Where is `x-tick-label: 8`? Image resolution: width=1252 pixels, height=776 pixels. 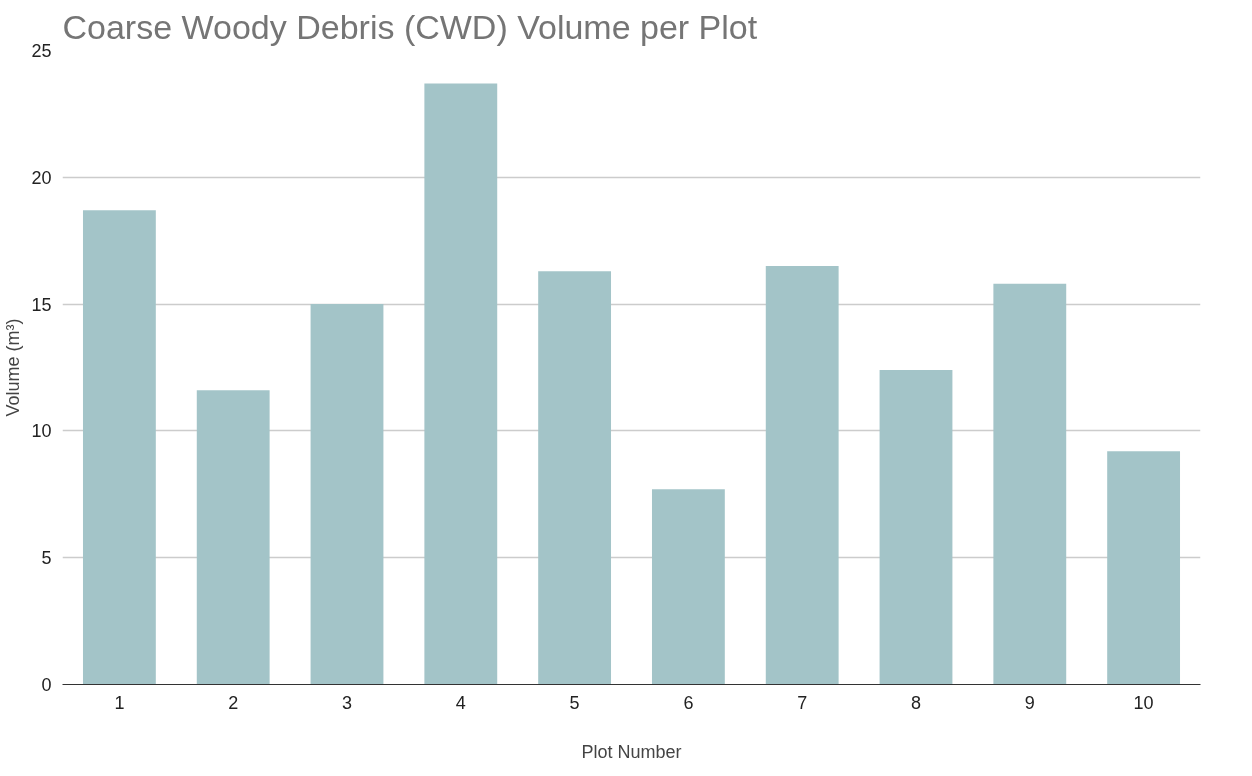
x-tick-label: 8 is located at coordinates (916, 702).